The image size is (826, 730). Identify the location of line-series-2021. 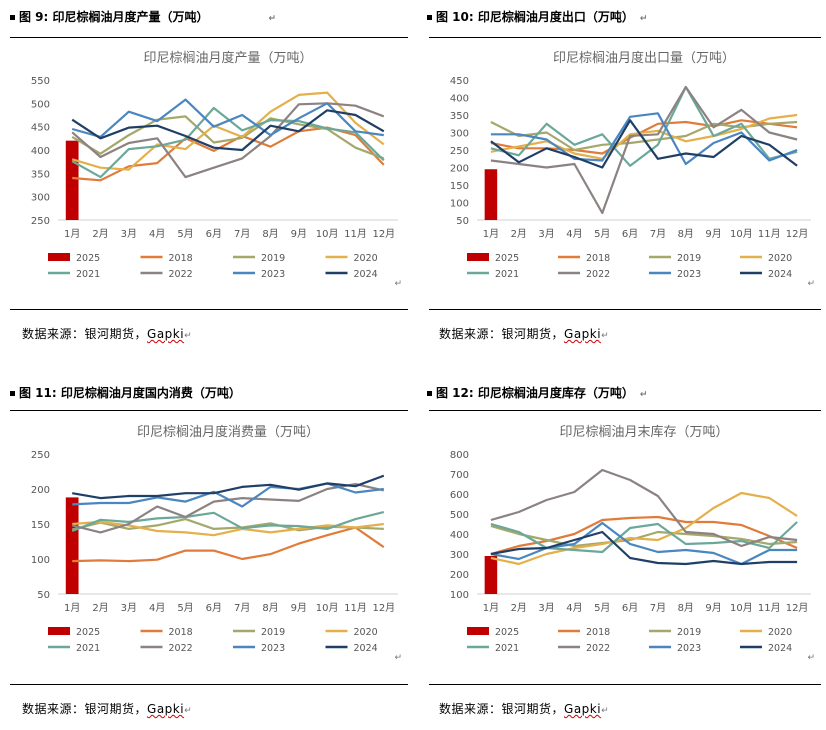
(228, 142).